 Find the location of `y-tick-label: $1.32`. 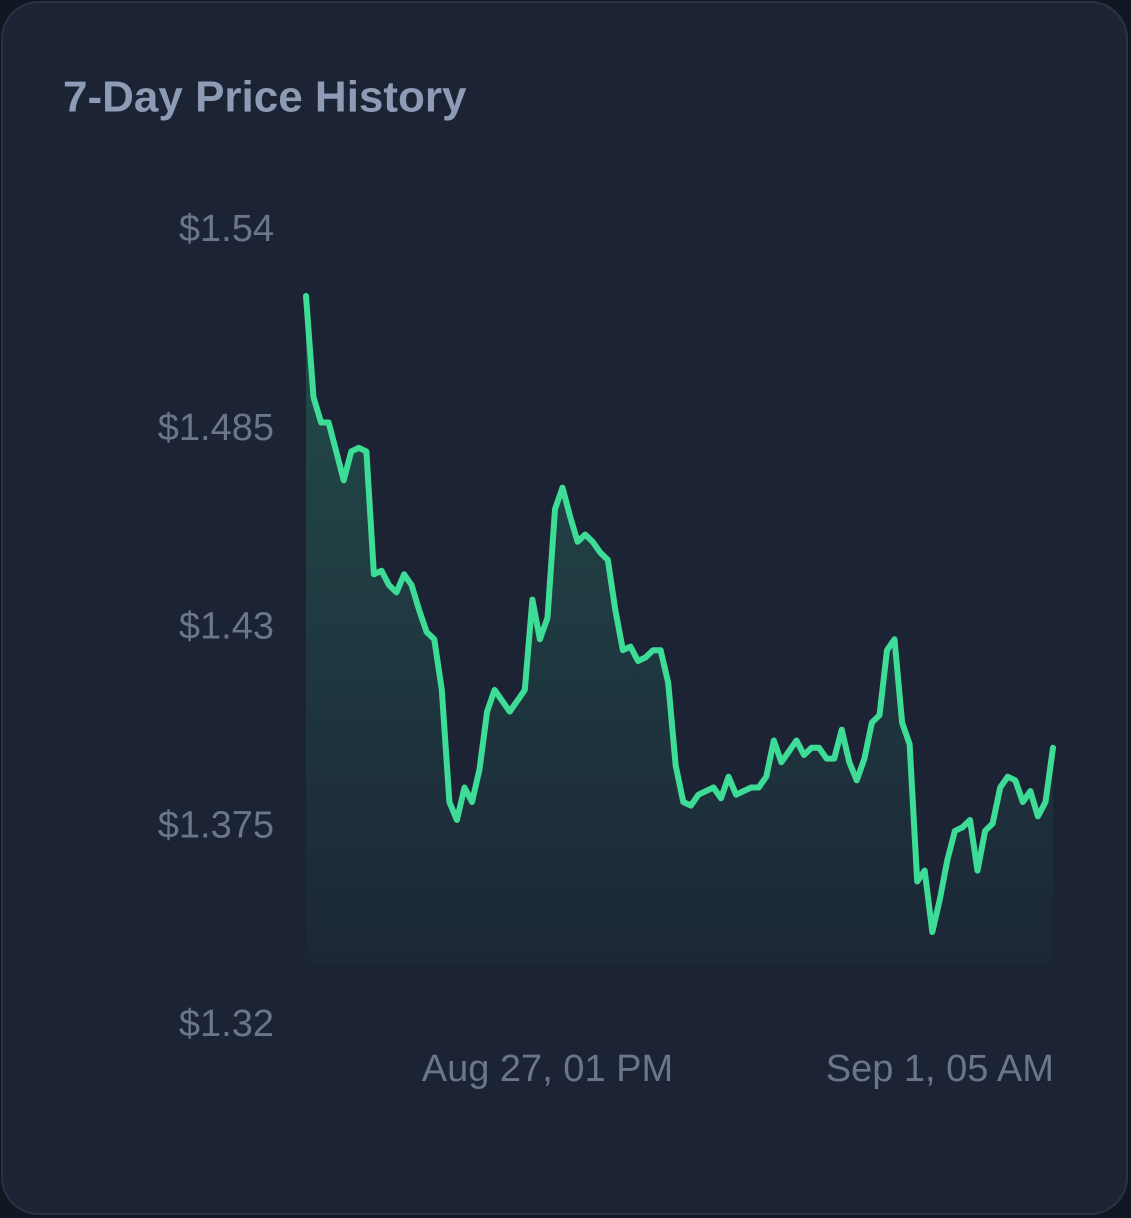

y-tick-label: $1.32 is located at coordinates (226, 1024).